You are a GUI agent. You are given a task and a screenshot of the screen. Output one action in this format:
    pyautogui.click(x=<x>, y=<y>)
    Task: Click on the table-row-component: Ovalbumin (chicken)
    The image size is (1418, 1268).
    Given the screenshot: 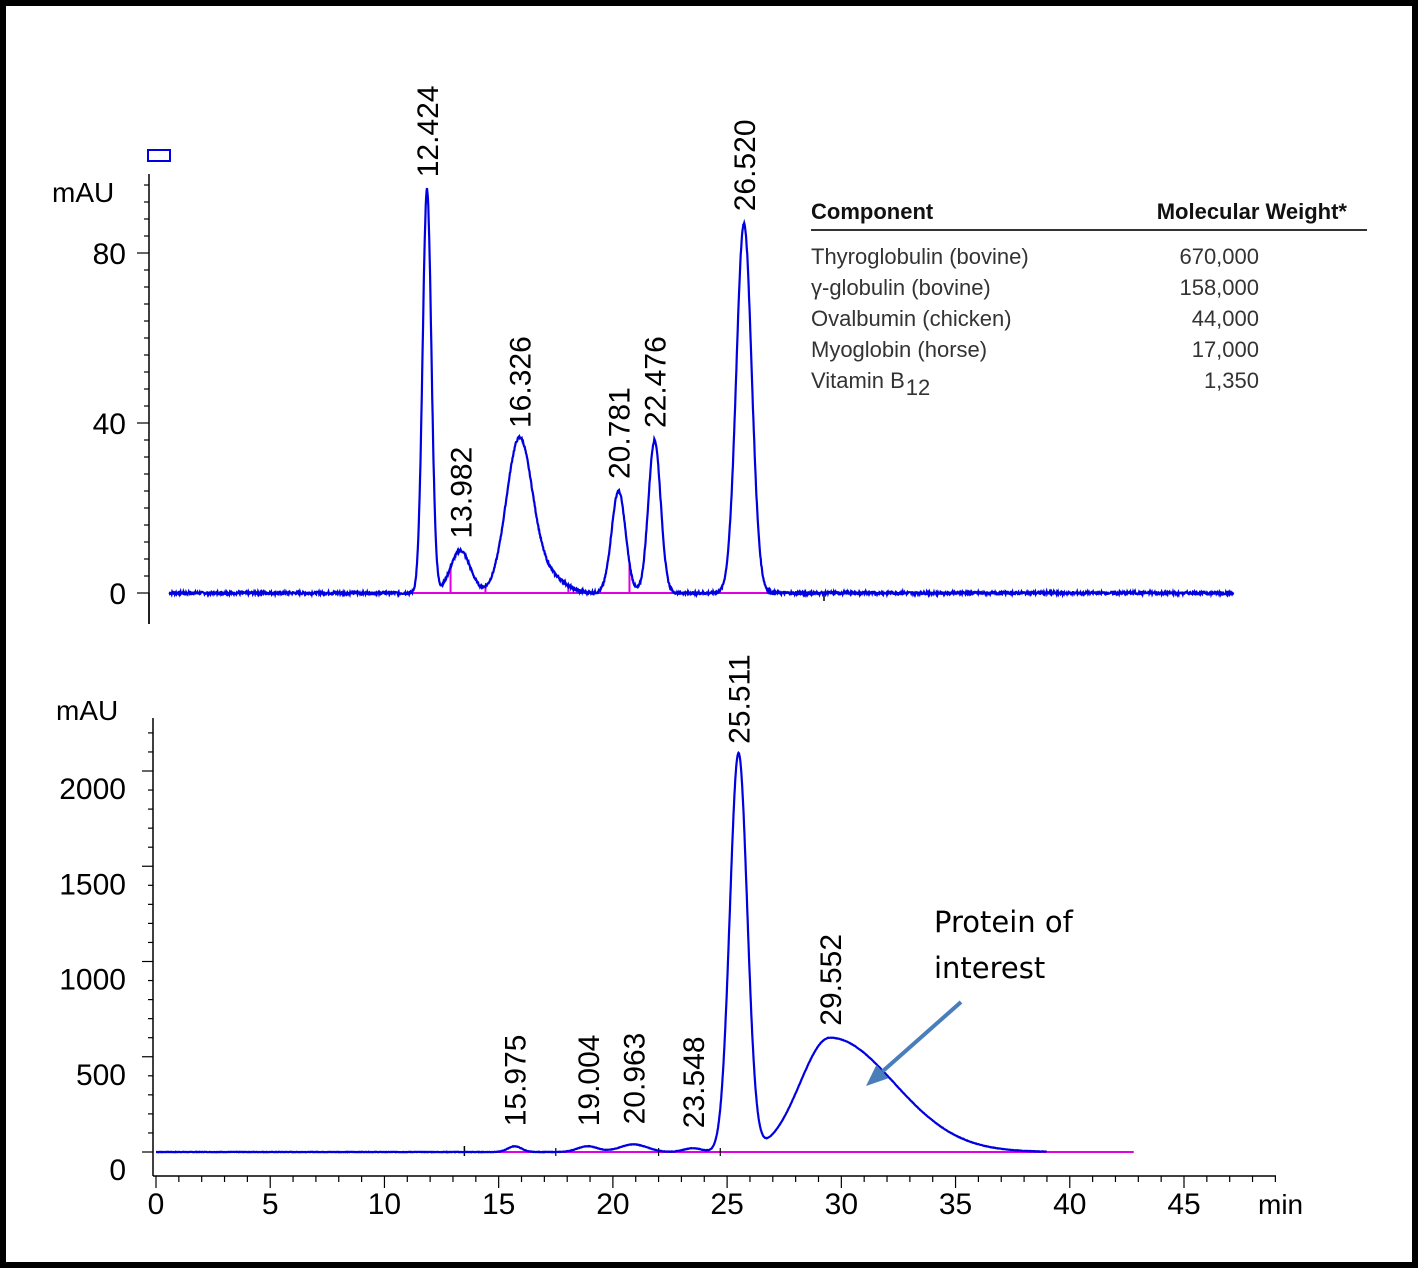 What is the action you would take?
    pyautogui.click(x=911, y=318)
    